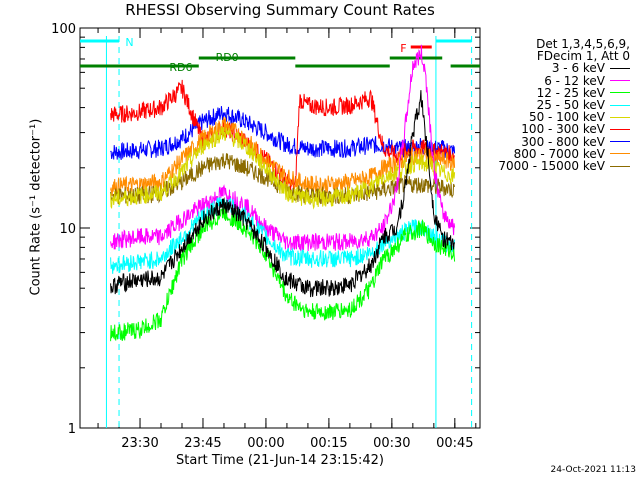 The width and height of the screenshot is (640, 480). Describe the element at coordinates (570, 92) in the screenshot. I see `legend-label: 12 - 25 keV` at that location.